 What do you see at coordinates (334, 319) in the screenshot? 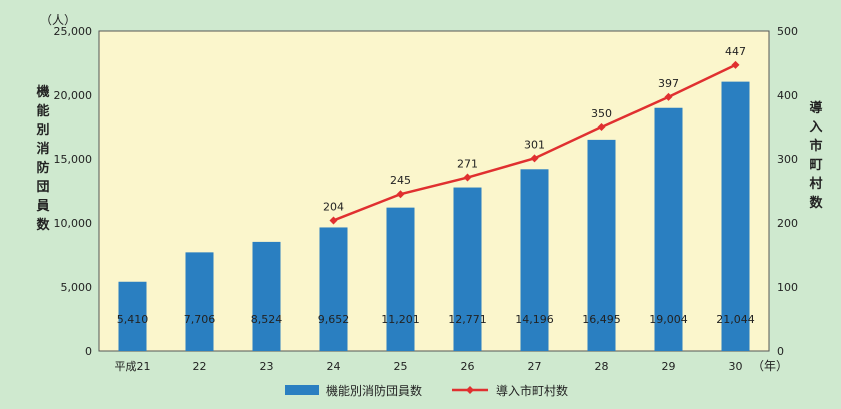
I see `bar-label-3: 9,652` at bounding box center [334, 319].